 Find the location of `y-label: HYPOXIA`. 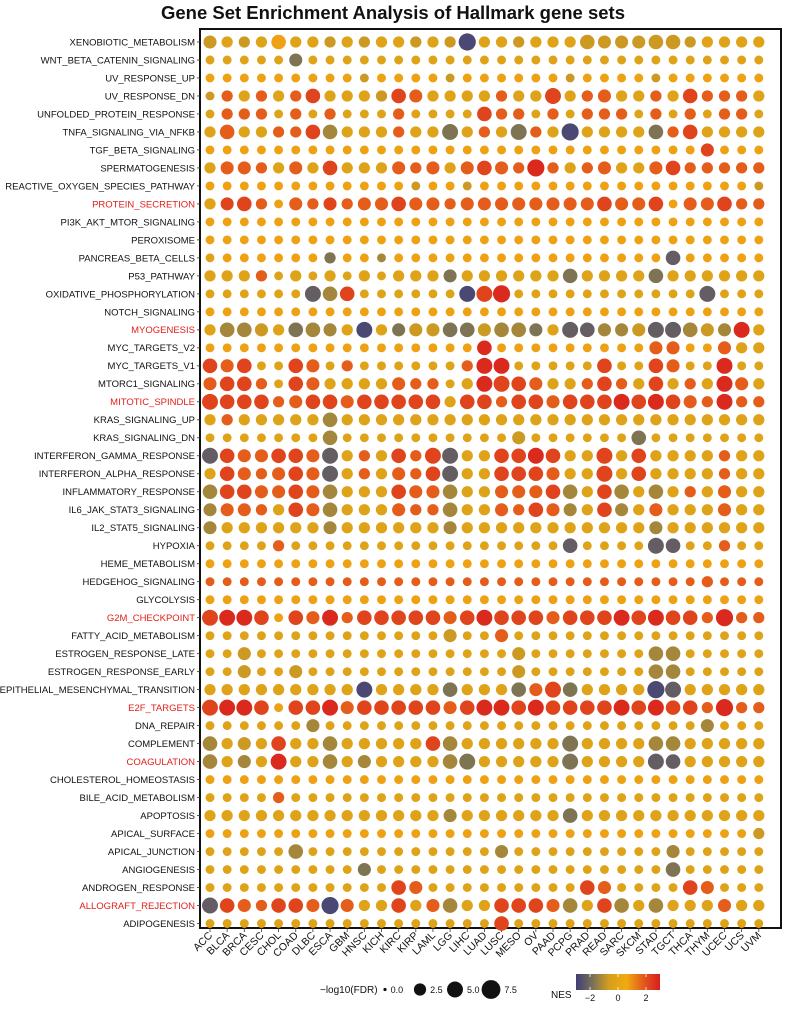

y-label: HYPOXIA is located at coordinates (174, 546).